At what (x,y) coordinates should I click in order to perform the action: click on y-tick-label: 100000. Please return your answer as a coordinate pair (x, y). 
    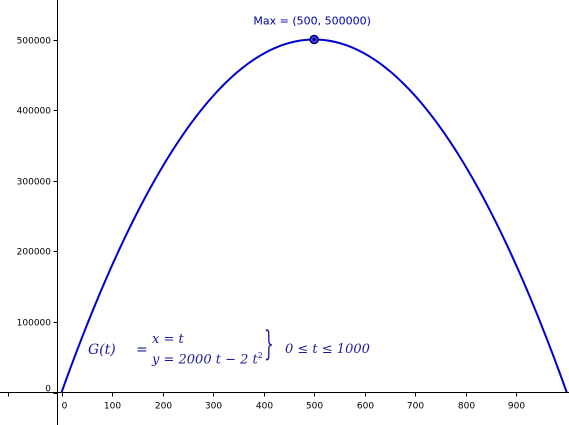
    Looking at the image, I should click on (34, 324).